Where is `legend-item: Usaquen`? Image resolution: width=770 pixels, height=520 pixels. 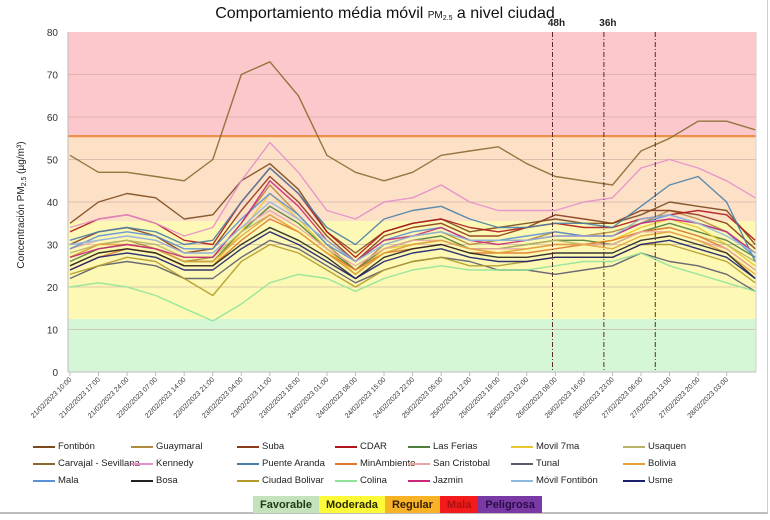
legend-item: Usaquen is located at coordinates (654, 446).